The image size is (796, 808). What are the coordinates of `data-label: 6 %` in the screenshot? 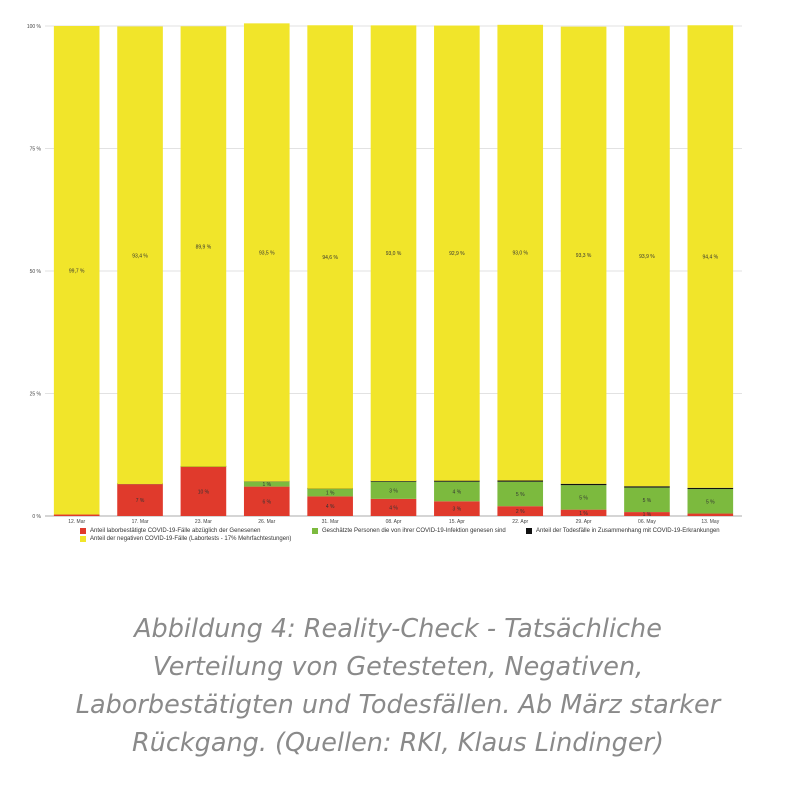 It's located at (266, 502).